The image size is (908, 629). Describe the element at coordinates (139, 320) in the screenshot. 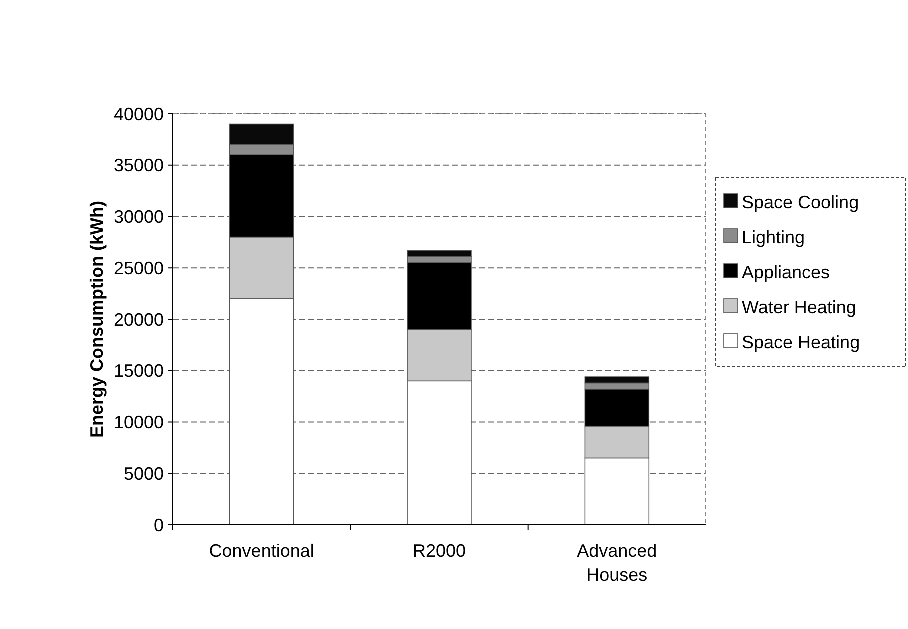

I see `y-tick-label: 20000` at that location.